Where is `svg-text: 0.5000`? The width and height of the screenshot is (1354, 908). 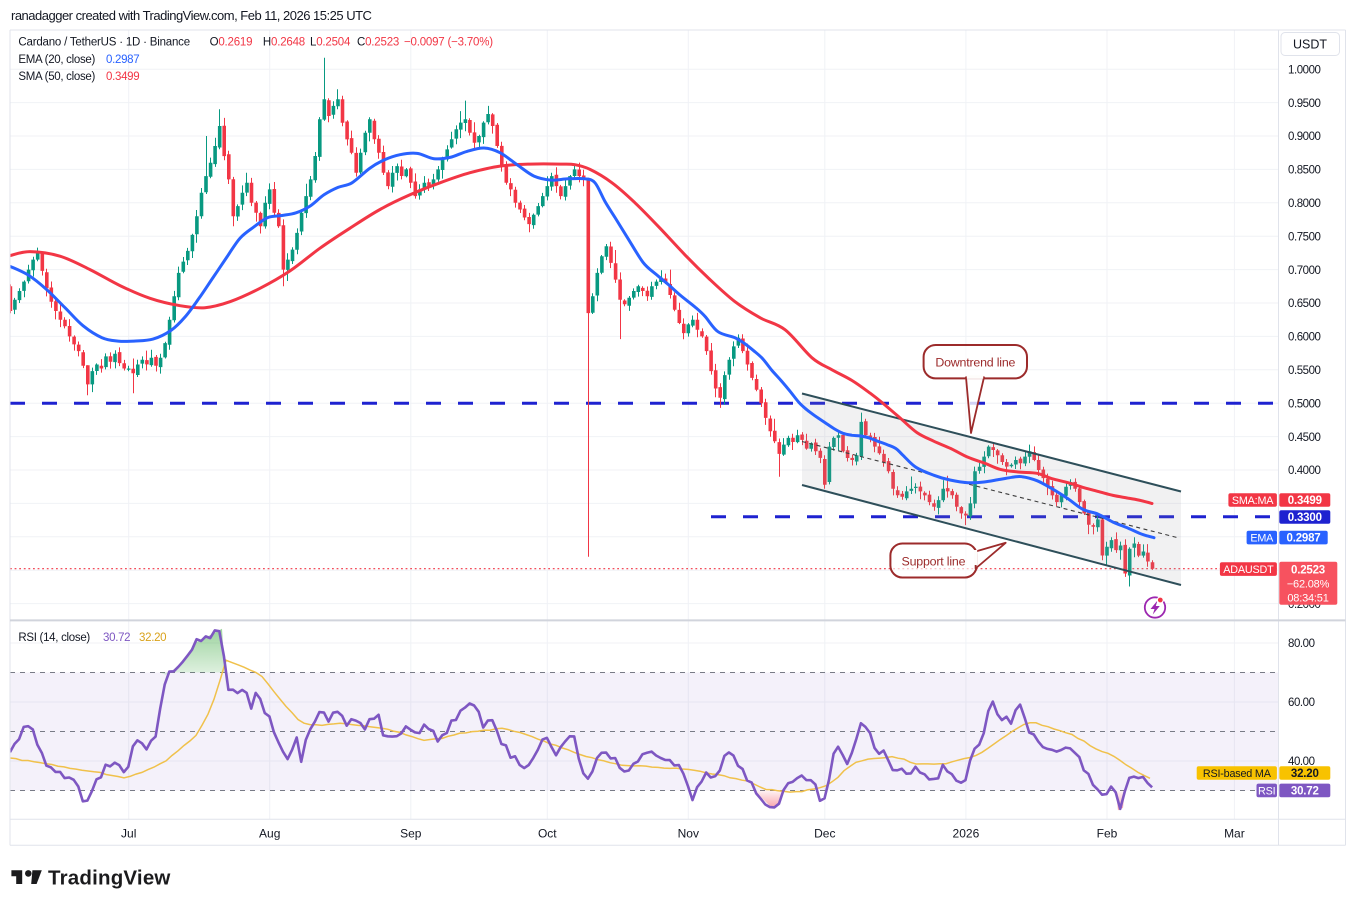
svg-text: 0.5000 is located at coordinates (1304, 404).